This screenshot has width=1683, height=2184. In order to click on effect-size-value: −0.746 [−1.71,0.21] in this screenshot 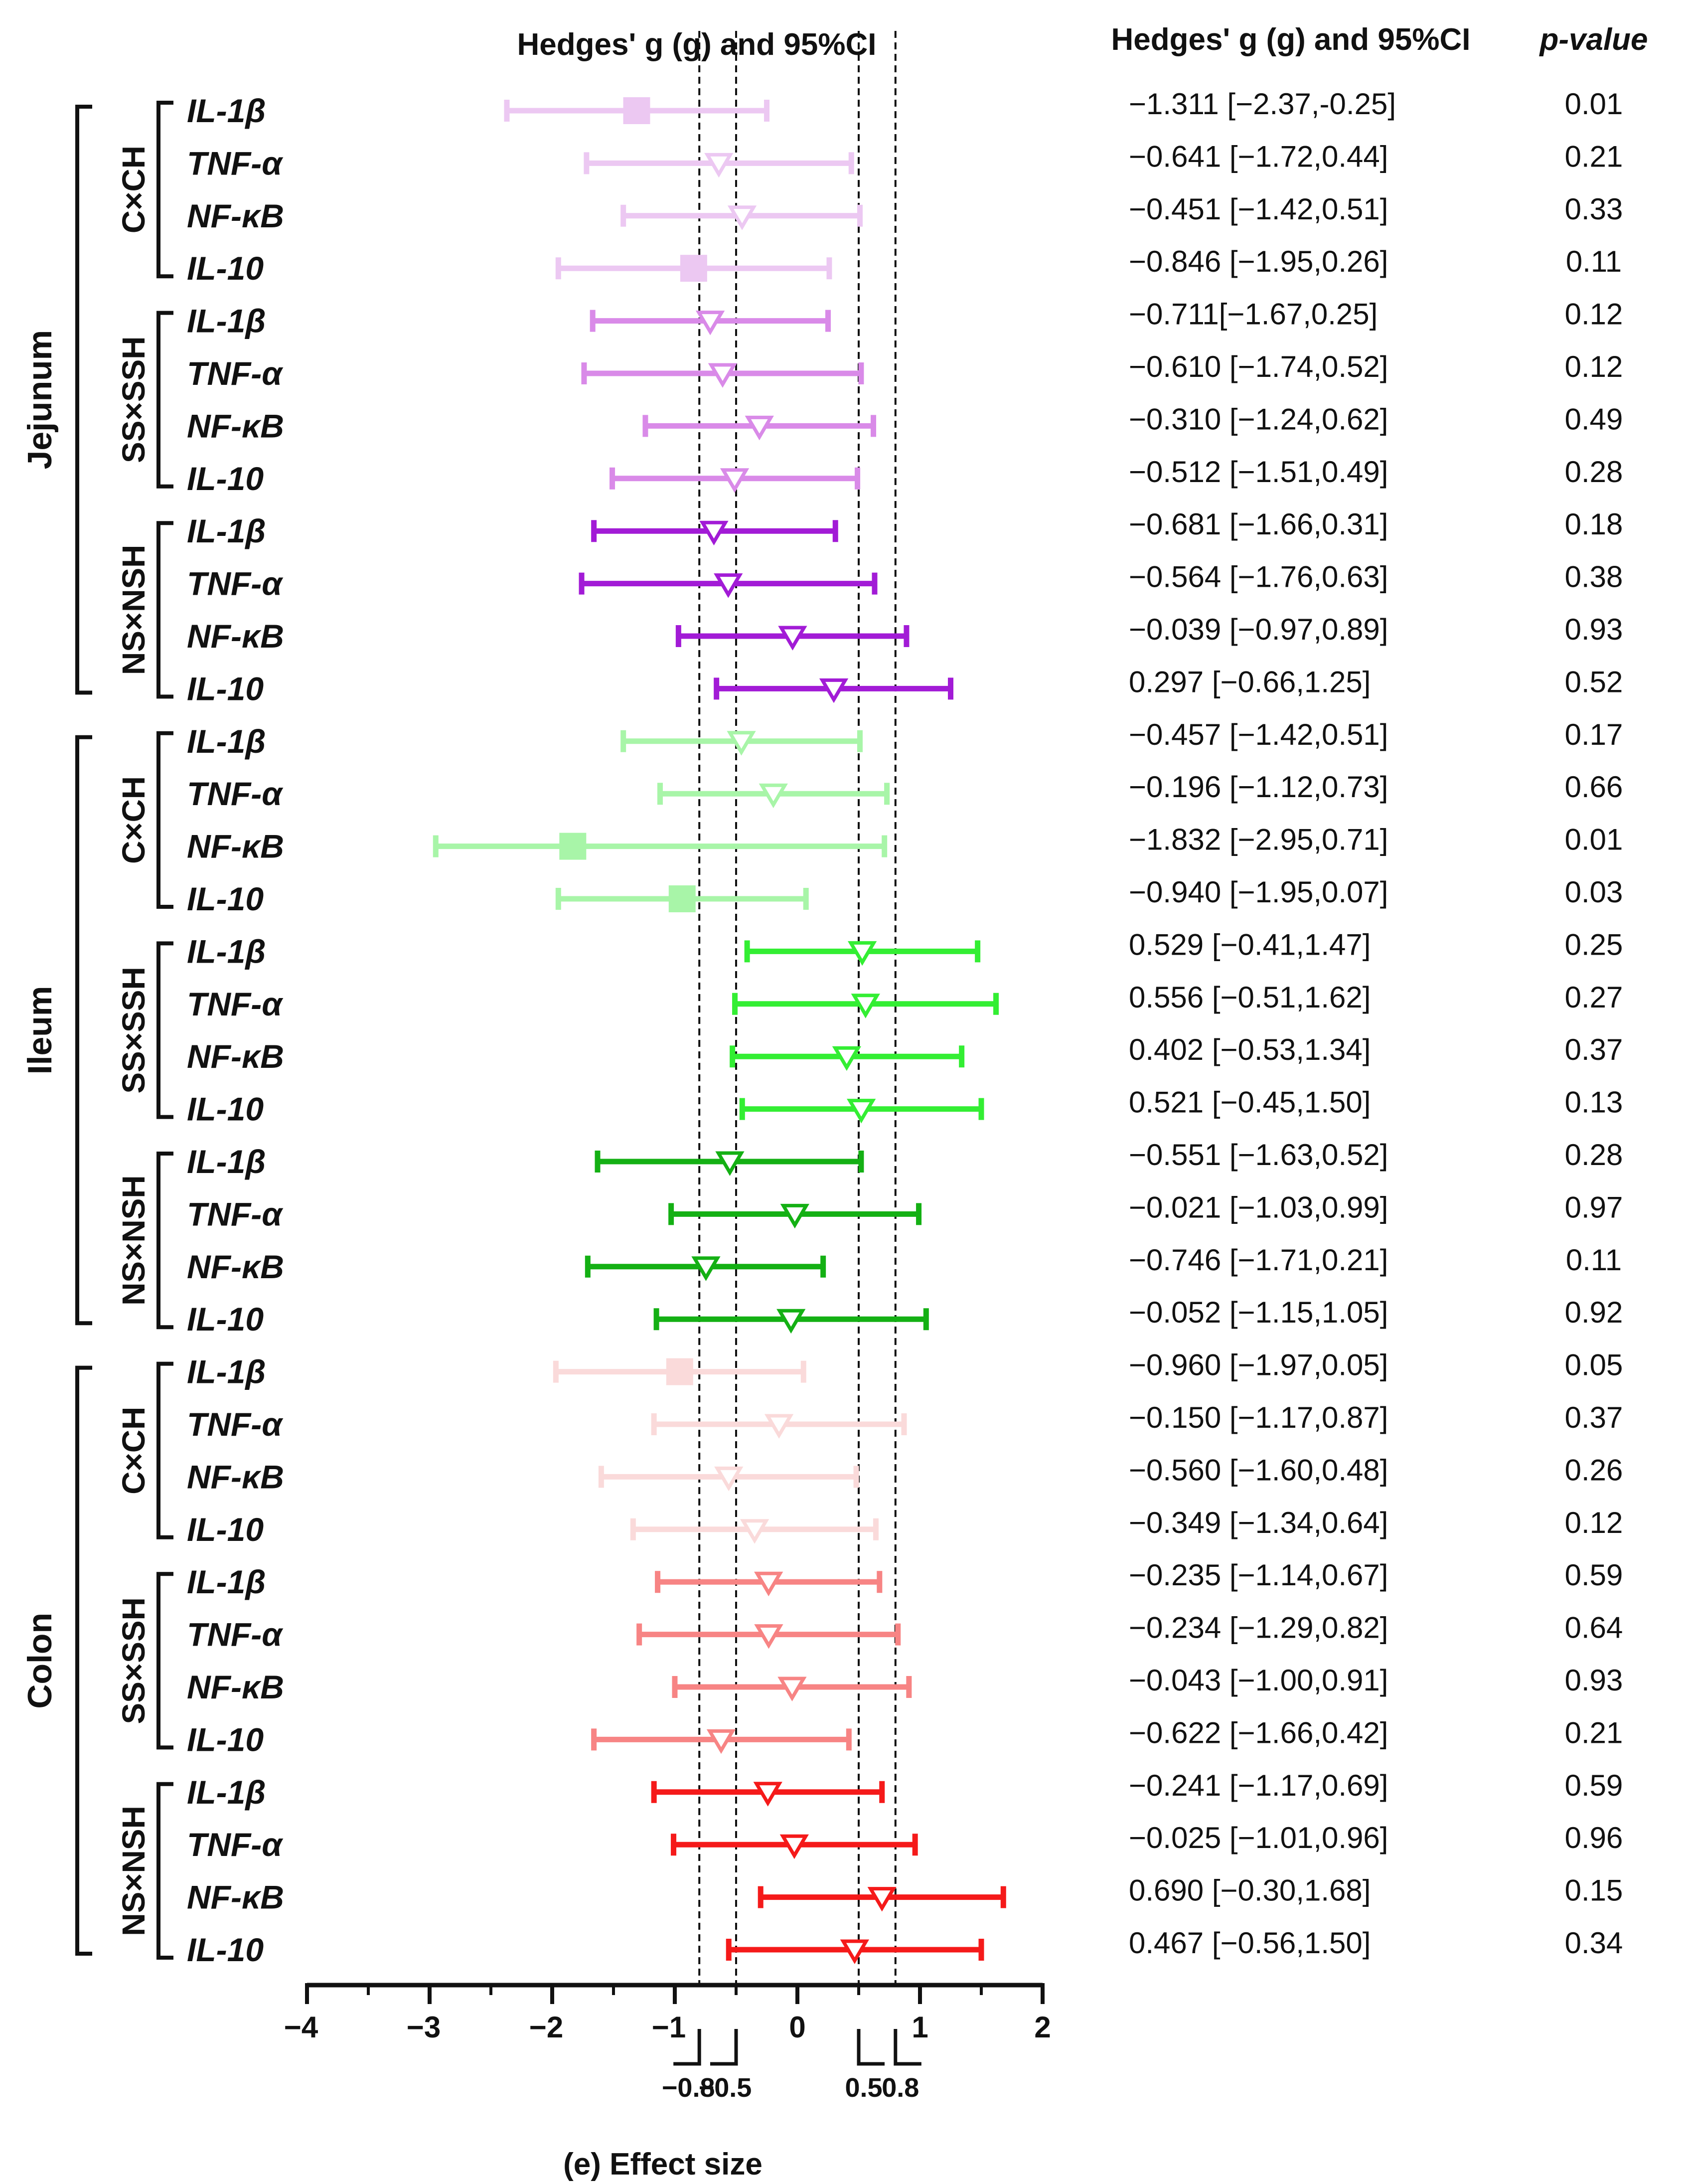, I will do `click(1258, 1260)`.